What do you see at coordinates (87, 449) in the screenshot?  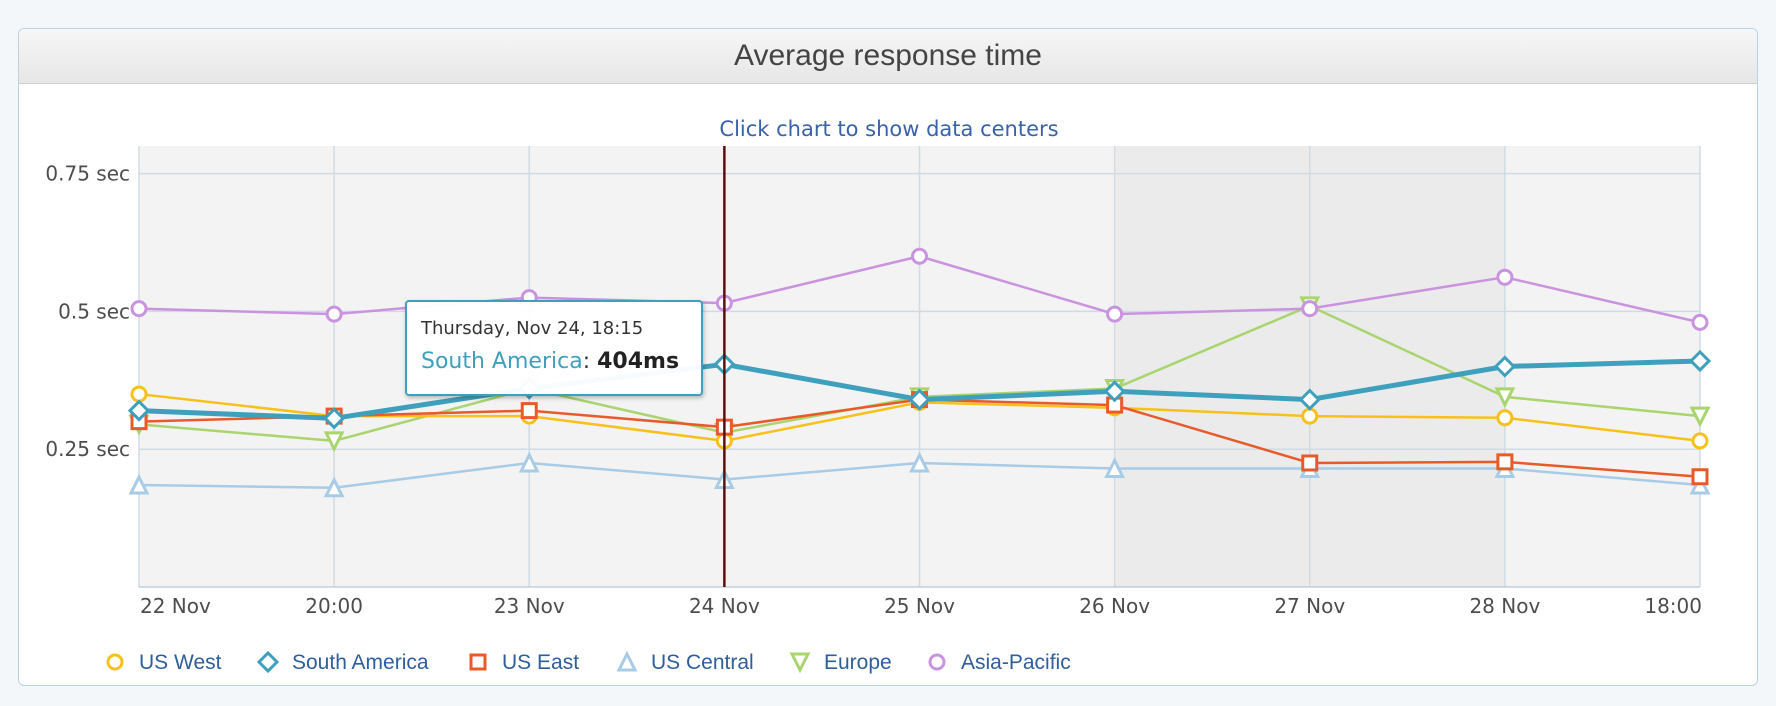 I see `y-tick-label: 0.25 sec` at bounding box center [87, 449].